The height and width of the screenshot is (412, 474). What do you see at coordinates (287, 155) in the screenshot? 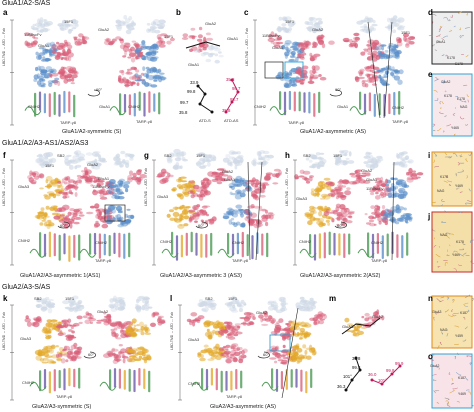
I see `panel-label-h: h` at bounding box center [287, 155].